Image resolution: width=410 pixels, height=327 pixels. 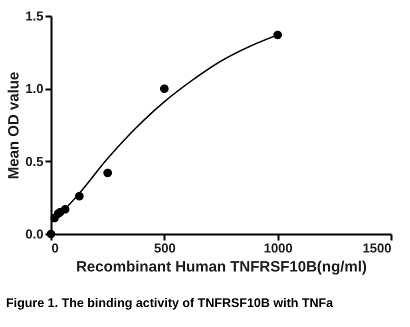 What do you see at coordinates (34, 88) in the screenshot?
I see `y-tick-label: 1.0` at bounding box center [34, 88].